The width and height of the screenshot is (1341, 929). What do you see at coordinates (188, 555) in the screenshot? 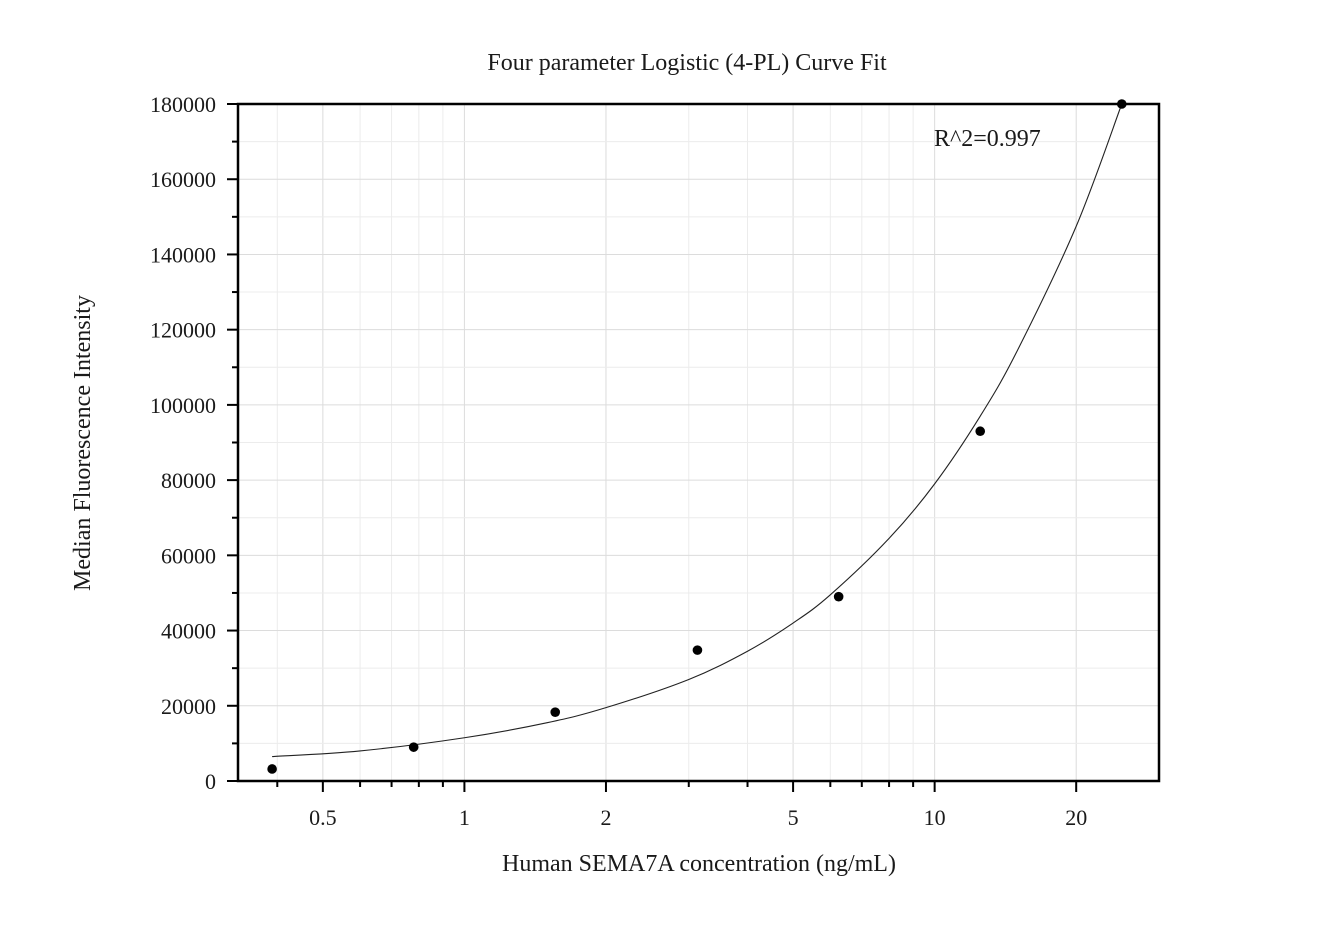
I see `y-tick-label: 60000` at bounding box center [188, 555].